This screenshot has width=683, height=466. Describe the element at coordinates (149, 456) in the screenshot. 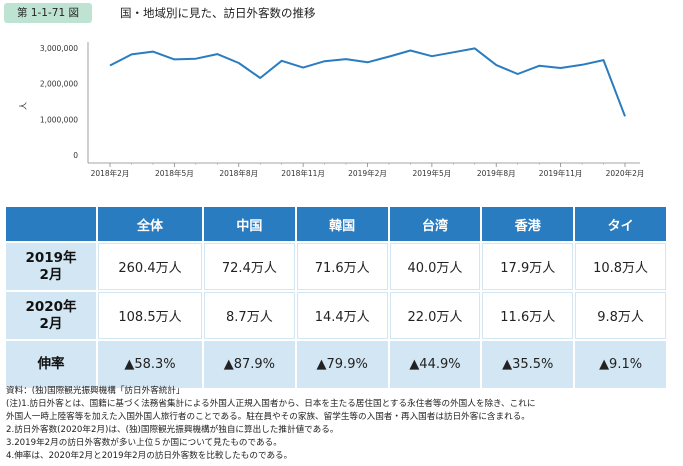

I see `note-line: 4.伸率は、2020年2月と2019年2月の訪日外客数を比較したものである。` at that location.